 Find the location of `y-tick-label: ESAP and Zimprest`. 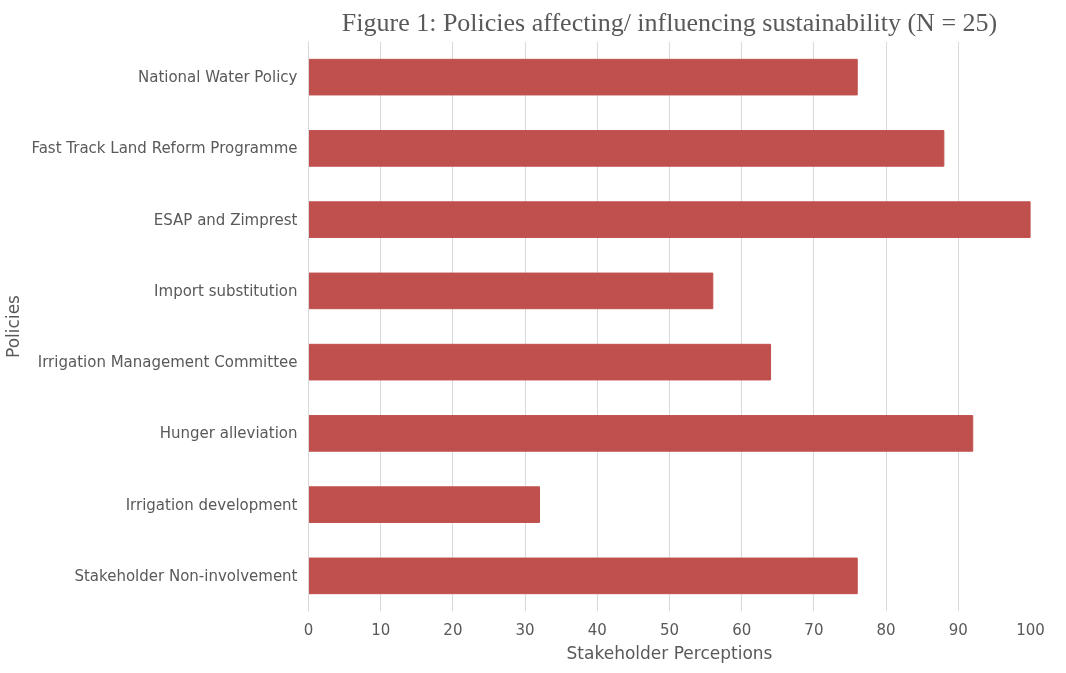

y-tick-label: ESAP and Zimprest is located at coordinates (225, 219).